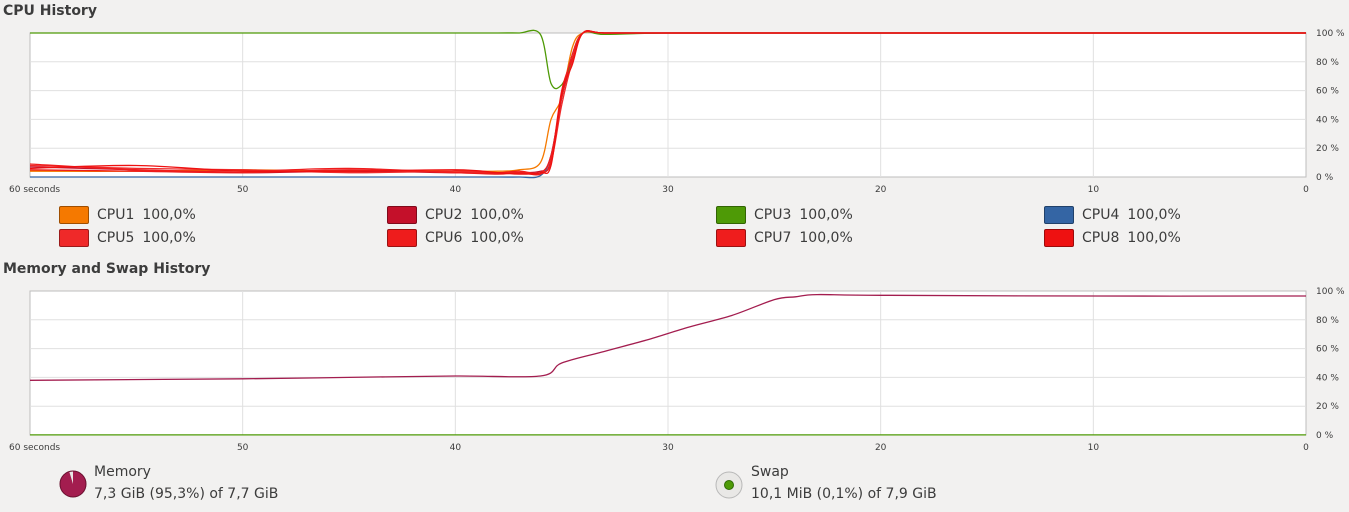 The image size is (1349, 512). I want to click on legend-cpu-name: CPU2, so click(444, 215).